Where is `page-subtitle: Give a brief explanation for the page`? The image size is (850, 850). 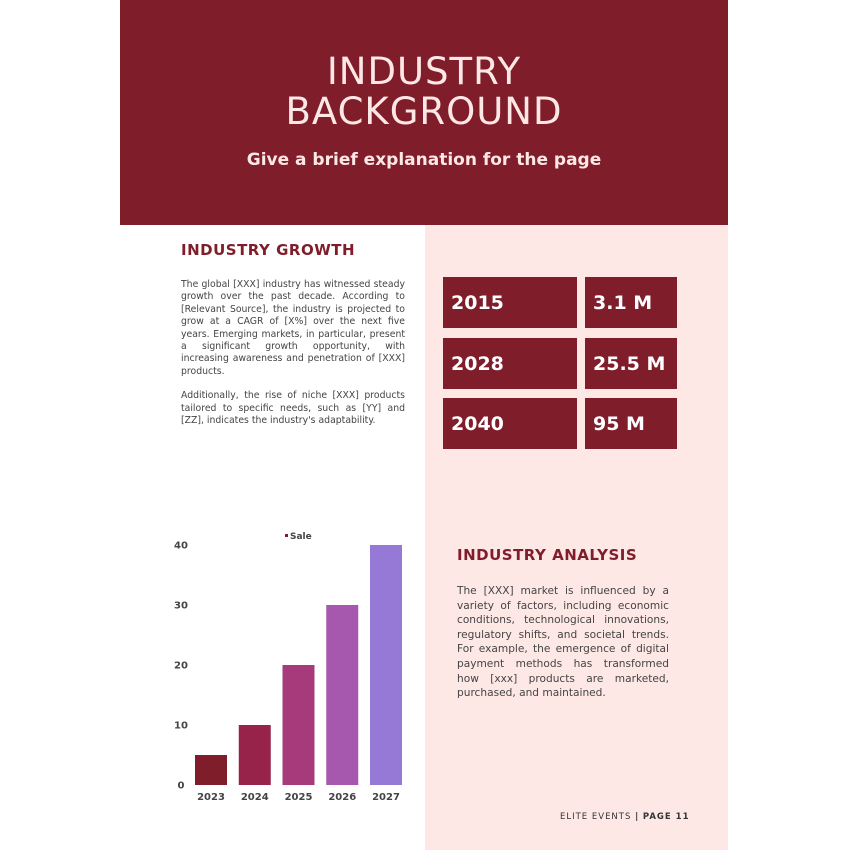 page-subtitle: Give a brief explanation for the page is located at coordinates (424, 160).